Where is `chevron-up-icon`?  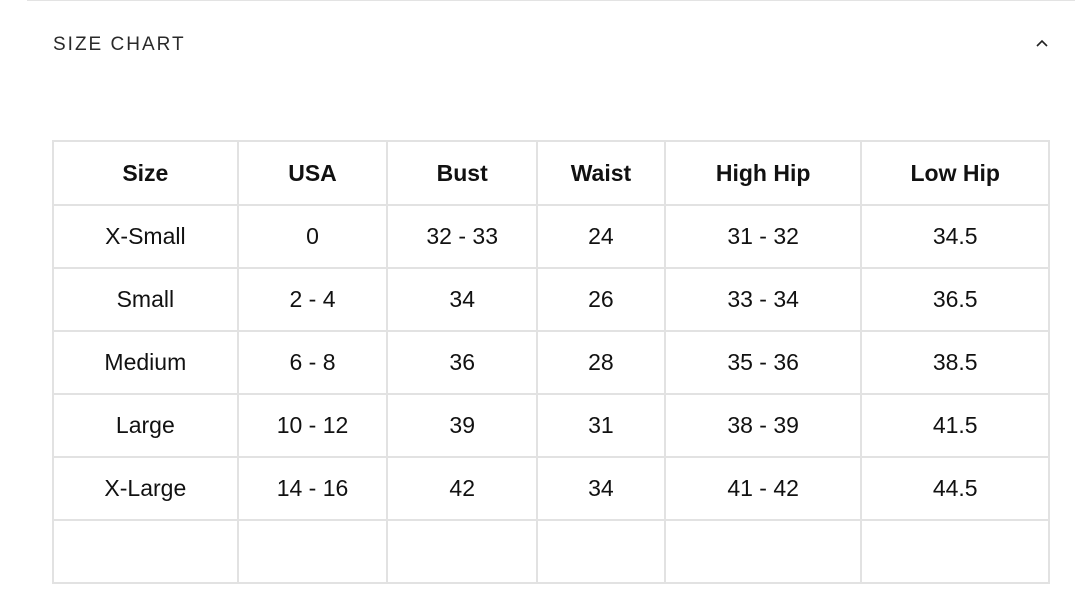 chevron-up-icon is located at coordinates (1042, 43).